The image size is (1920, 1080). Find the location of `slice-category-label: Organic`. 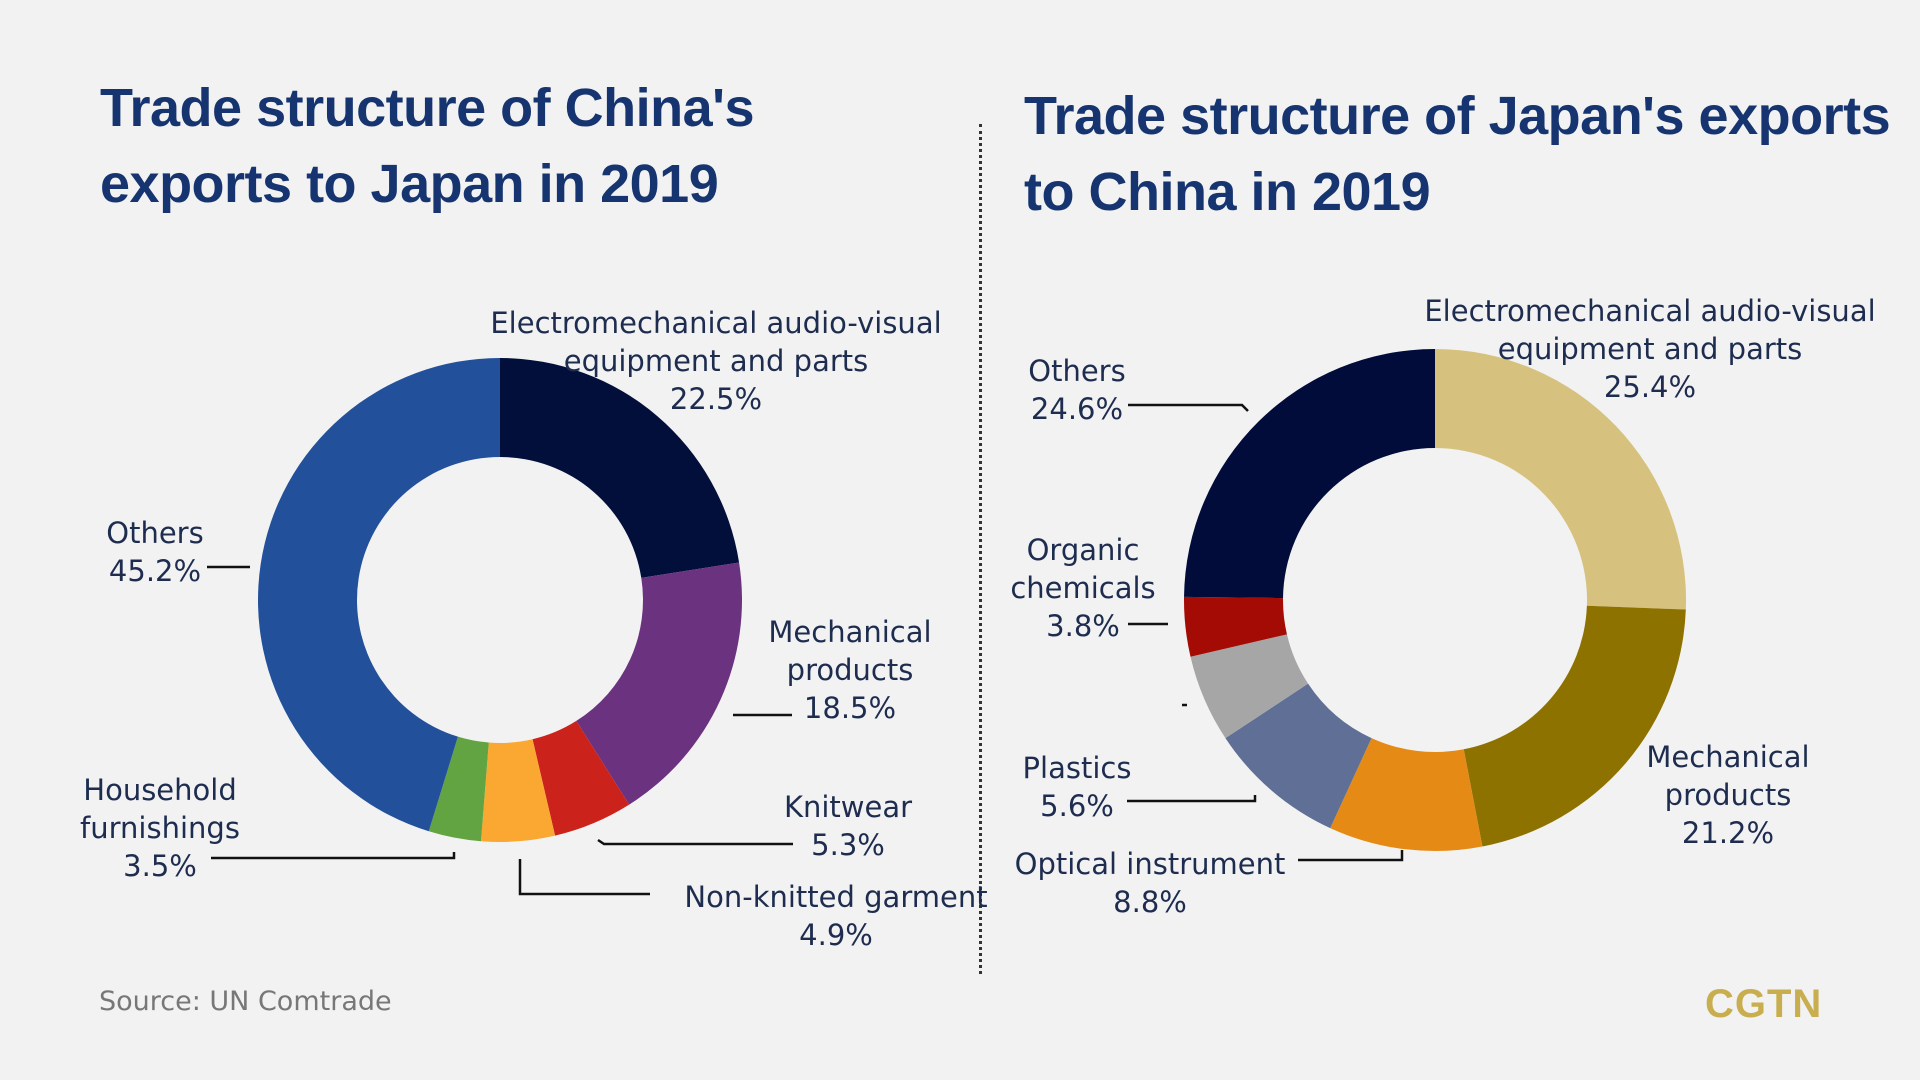

slice-category-label: Organic is located at coordinates (1083, 550).